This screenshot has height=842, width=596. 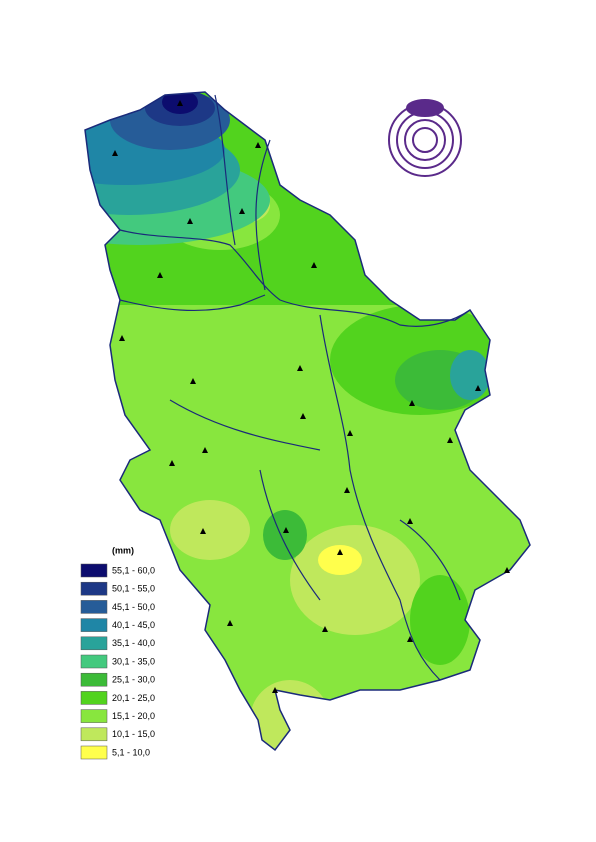 What do you see at coordinates (133, 607) in the screenshot?
I see `legend-label: 45,1 - 50,0` at bounding box center [133, 607].